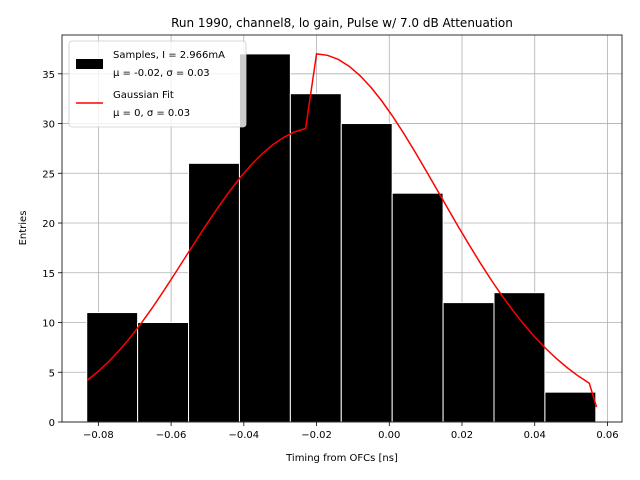 Image resolution: width=640 pixels, height=480 pixels. Describe the element at coordinates (341, 458) in the screenshot. I see `x-axis-label: Timing from OFCs [ns]` at that location.